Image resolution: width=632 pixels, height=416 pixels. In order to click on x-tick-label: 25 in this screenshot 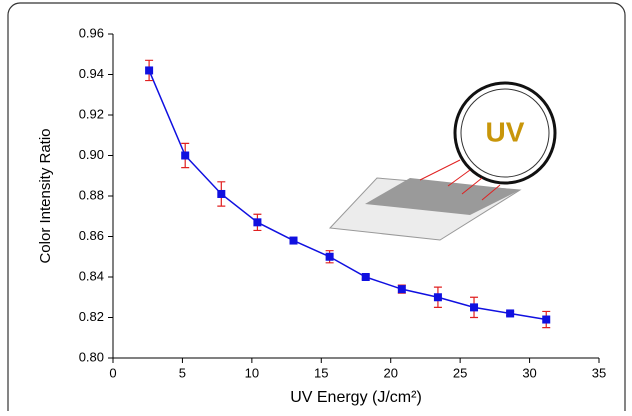, I will do `click(460, 372)`.